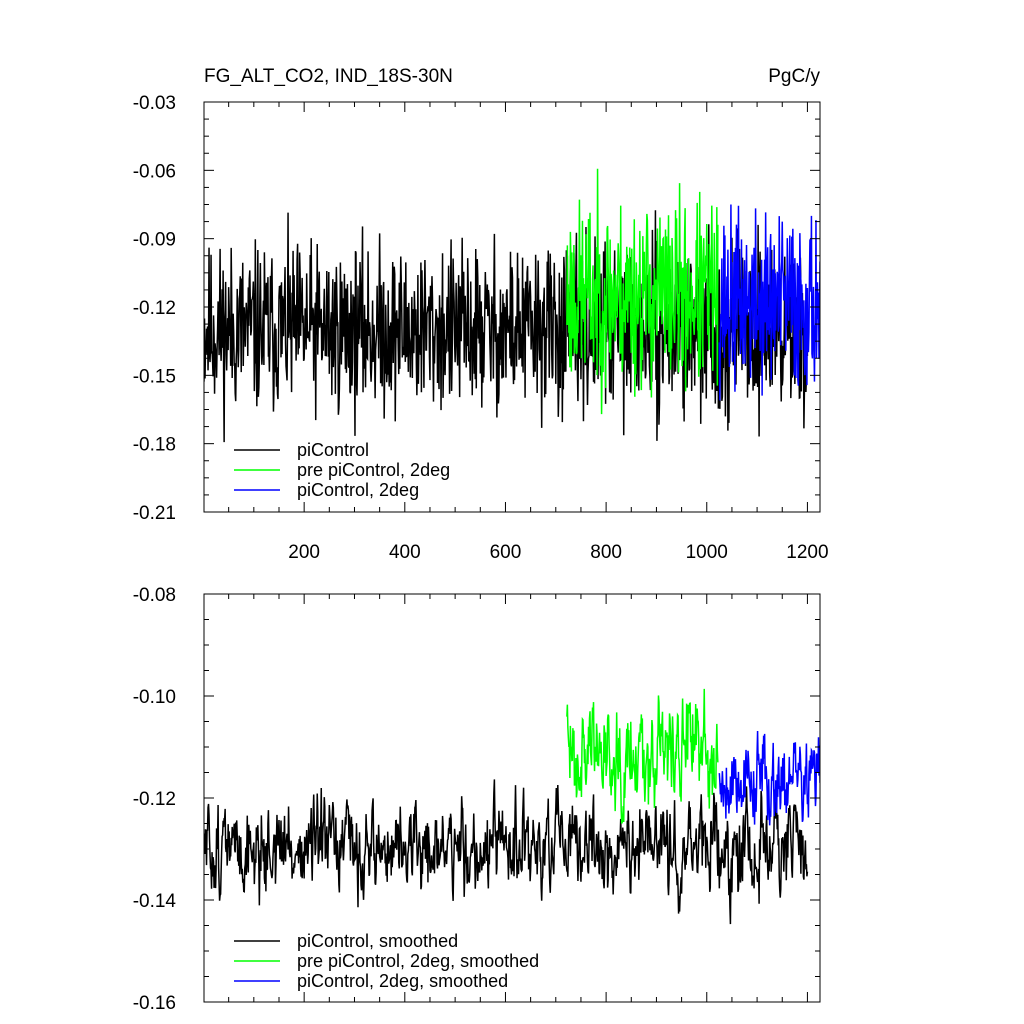 This screenshot has height=1024, width=1024. What do you see at coordinates (807, 552) in the screenshot?
I see `top-x-tick-label: 1200` at bounding box center [807, 552].